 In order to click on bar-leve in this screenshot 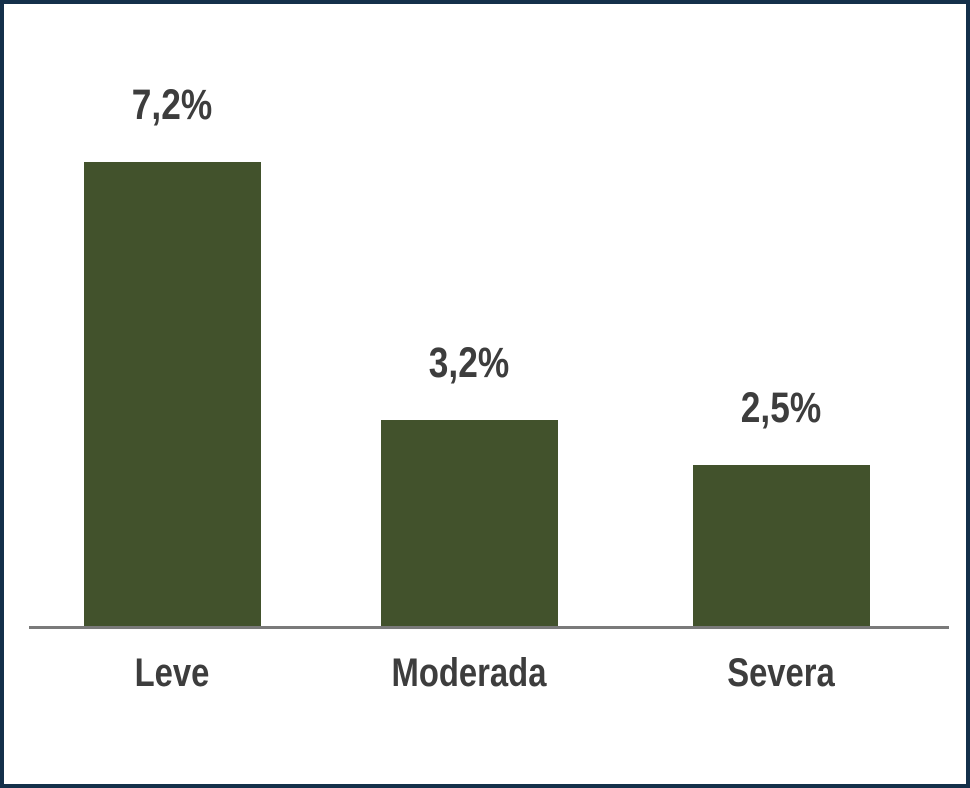, I will do `click(172, 393)`.